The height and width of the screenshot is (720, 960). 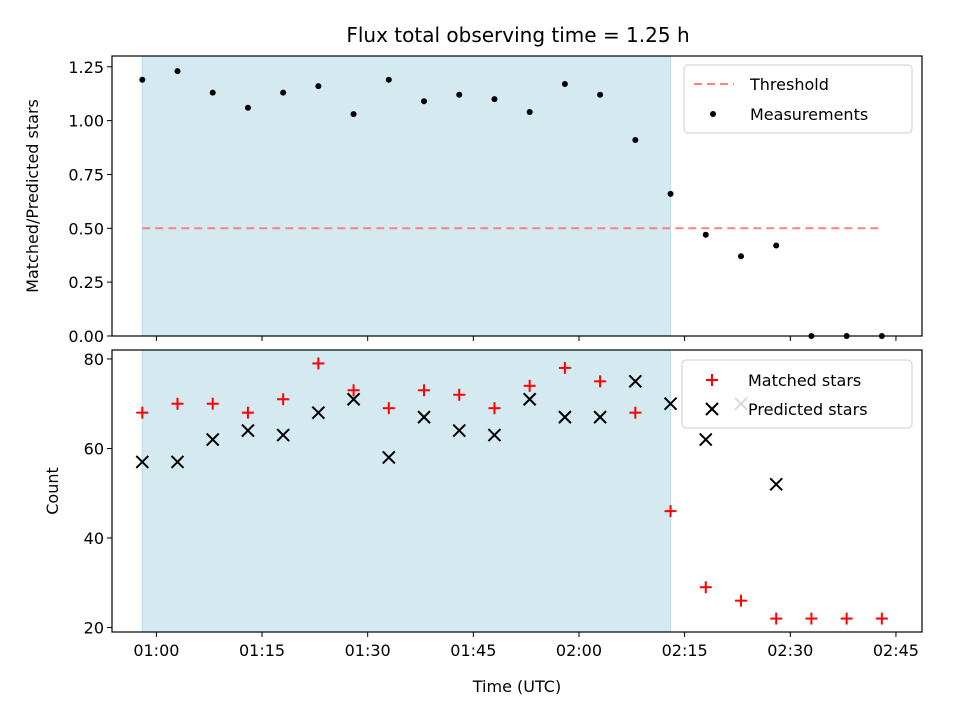 What do you see at coordinates (156, 650) in the screenshot?
I see `x-tick-label: 01:00` at bounding box center [156, 650].